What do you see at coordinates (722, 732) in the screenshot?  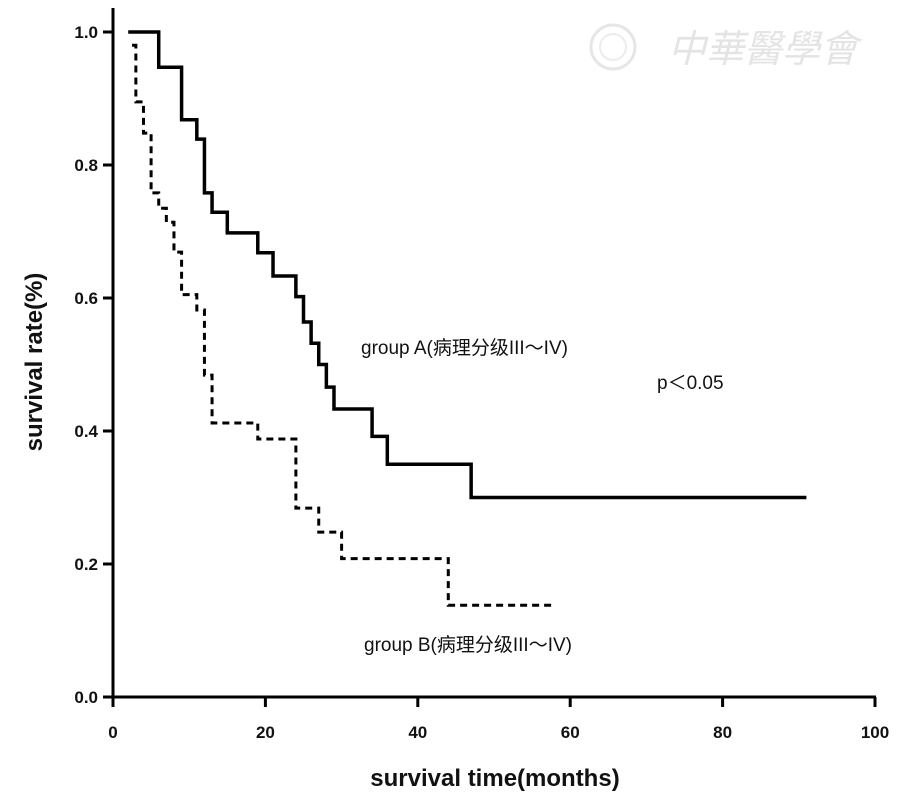 I see `x-tick-label: 80` at bounding box center [722, 732].